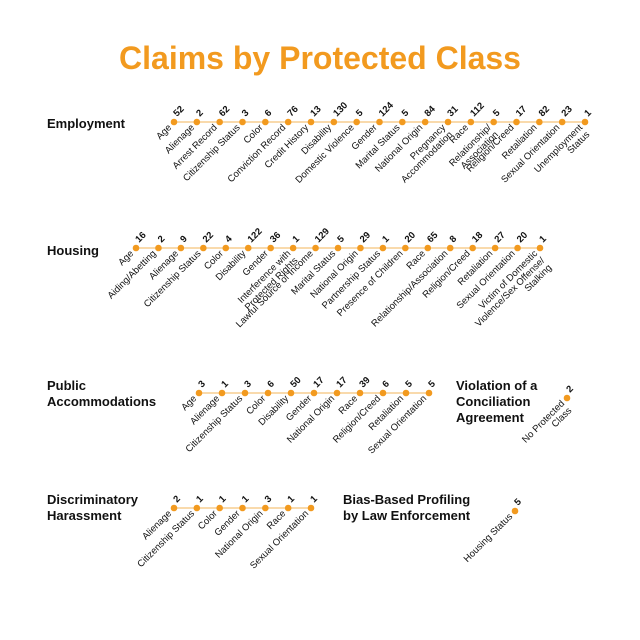 The height and width of the screenshot is (640, 640). What do you see at coordinates (248, 385) in the screenshot?
I see `value-label-public-accommodations-citizenship-status: 3` at bounding box center [248, 385].